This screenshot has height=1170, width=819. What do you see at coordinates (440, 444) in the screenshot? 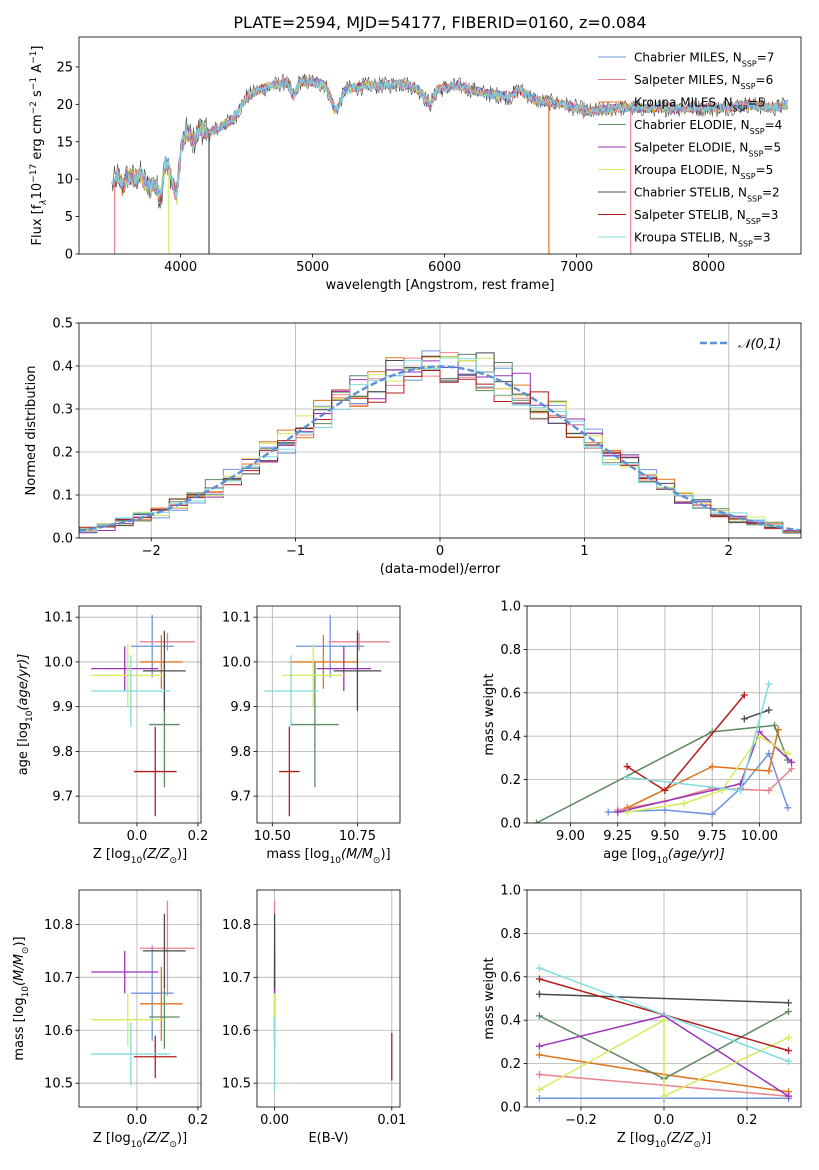
I see `residuals-plot-area` at bounding box center [440, 444].